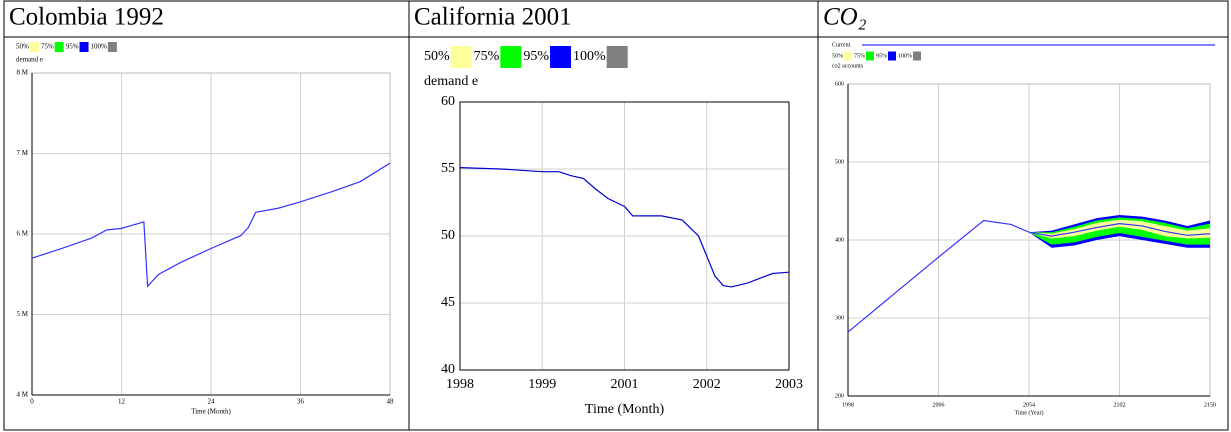  I want to click on y-tick-label: 40, so click(448, 369).